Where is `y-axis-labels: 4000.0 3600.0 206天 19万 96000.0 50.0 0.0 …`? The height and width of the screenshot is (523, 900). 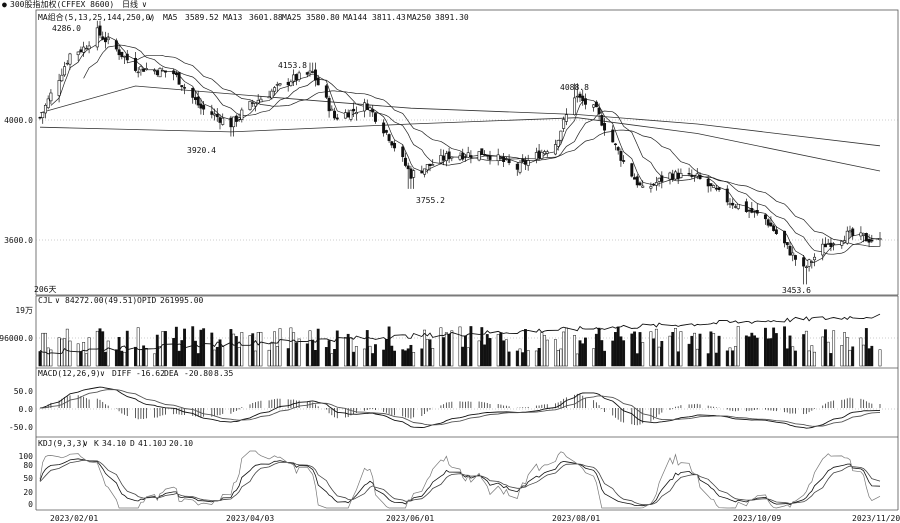 y-axis-labels: 4000.0 3600.0 206天 19万 96000.0 50.0 0.0 … is located at coordinates (28, 312).